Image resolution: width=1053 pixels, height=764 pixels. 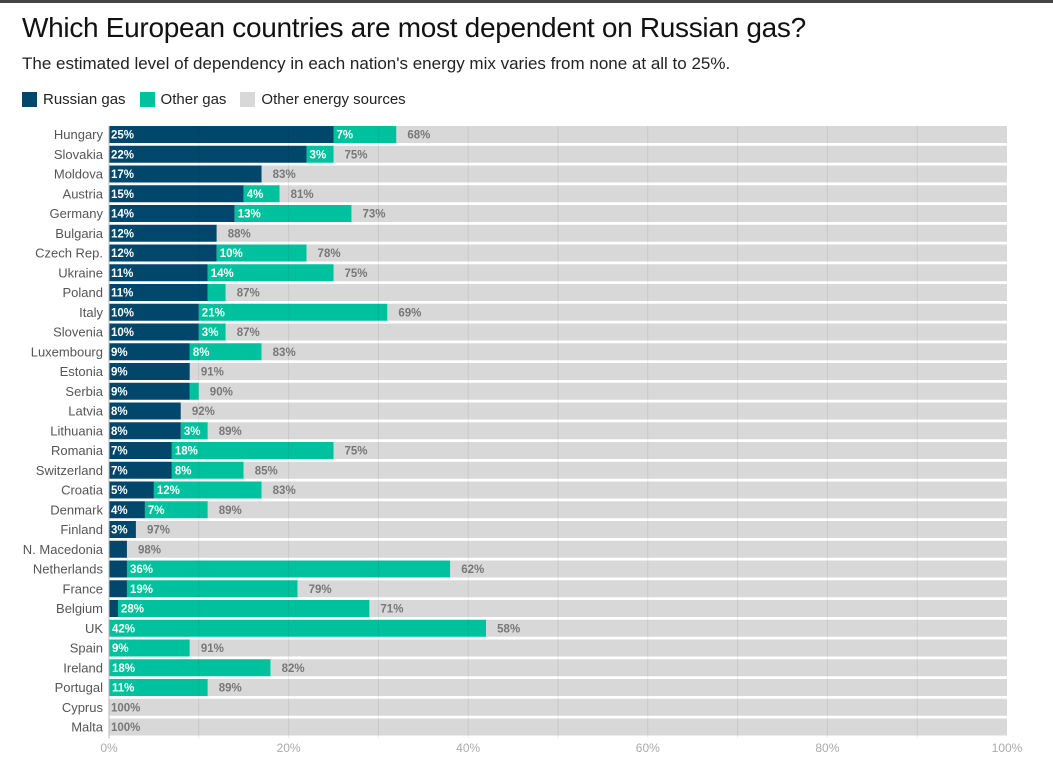 I want to click on category-label: Serbia, so click(x=84, y=391).